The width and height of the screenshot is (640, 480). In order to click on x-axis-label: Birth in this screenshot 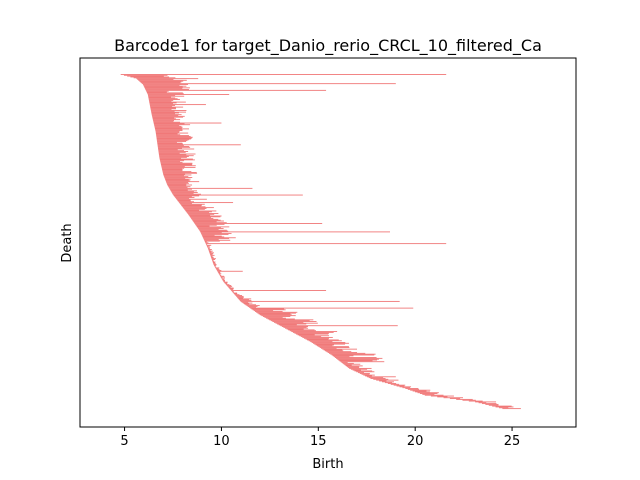, I will do `click(327, 464)`.